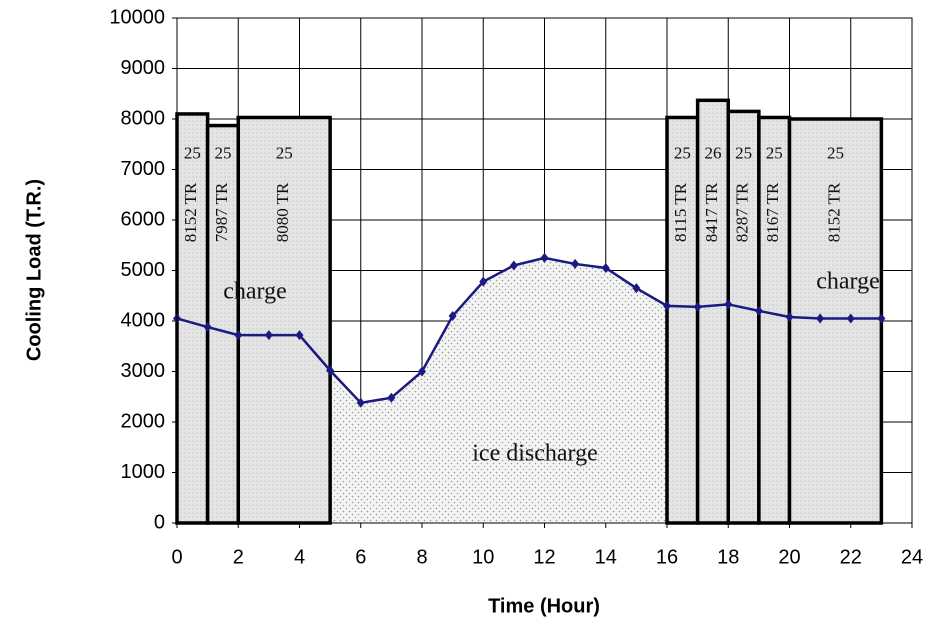 This screenshot has width=936, height=634. What do you see at coordinates (282, 212) in the screenshot?
I see `bar-load-label: 8080 TR` at bounding box center [282, 212].